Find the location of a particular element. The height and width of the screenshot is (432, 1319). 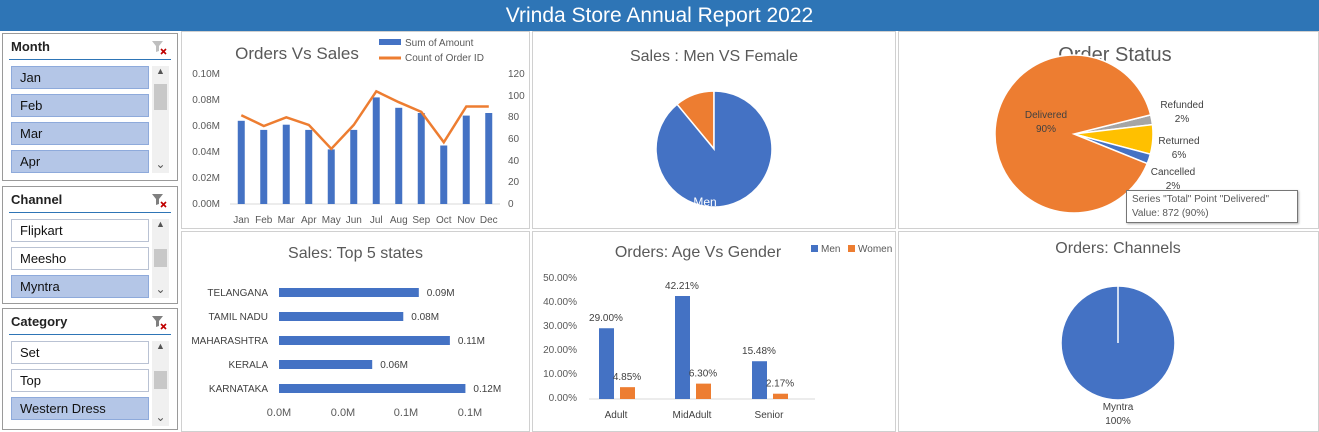

myntra-percent: 100% is located at coordinates (1118, 421).